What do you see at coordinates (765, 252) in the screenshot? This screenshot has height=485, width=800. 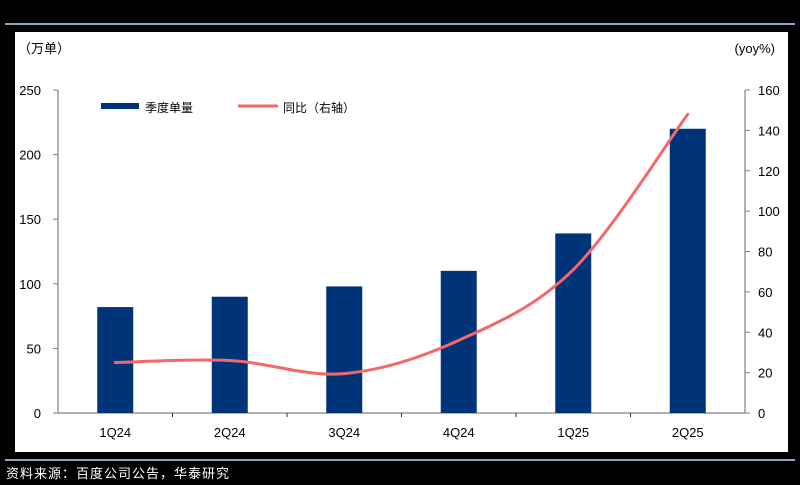 I see `right-tick-label: 80` at bounding box center [765, 252].